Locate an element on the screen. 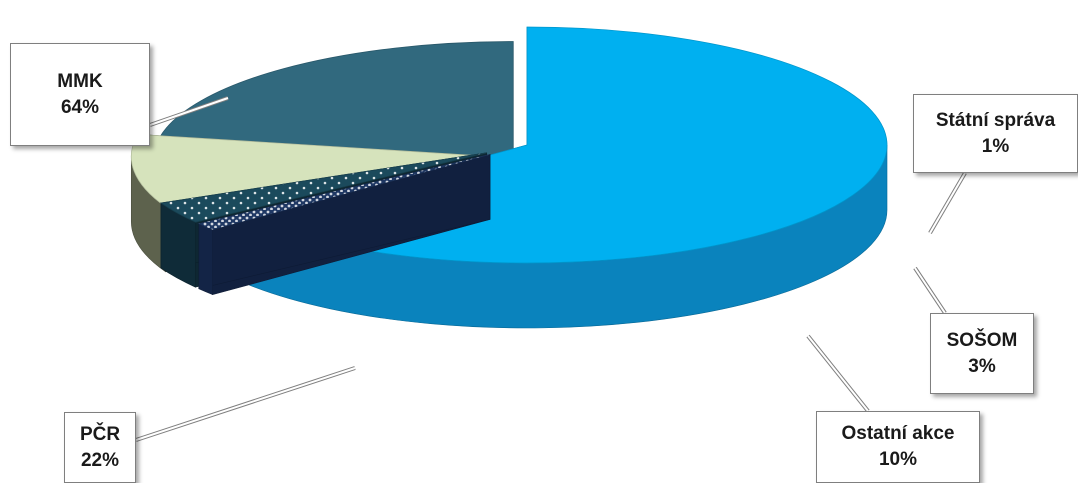  leader-line-p-r-inner is located at coordinates (245, 404).